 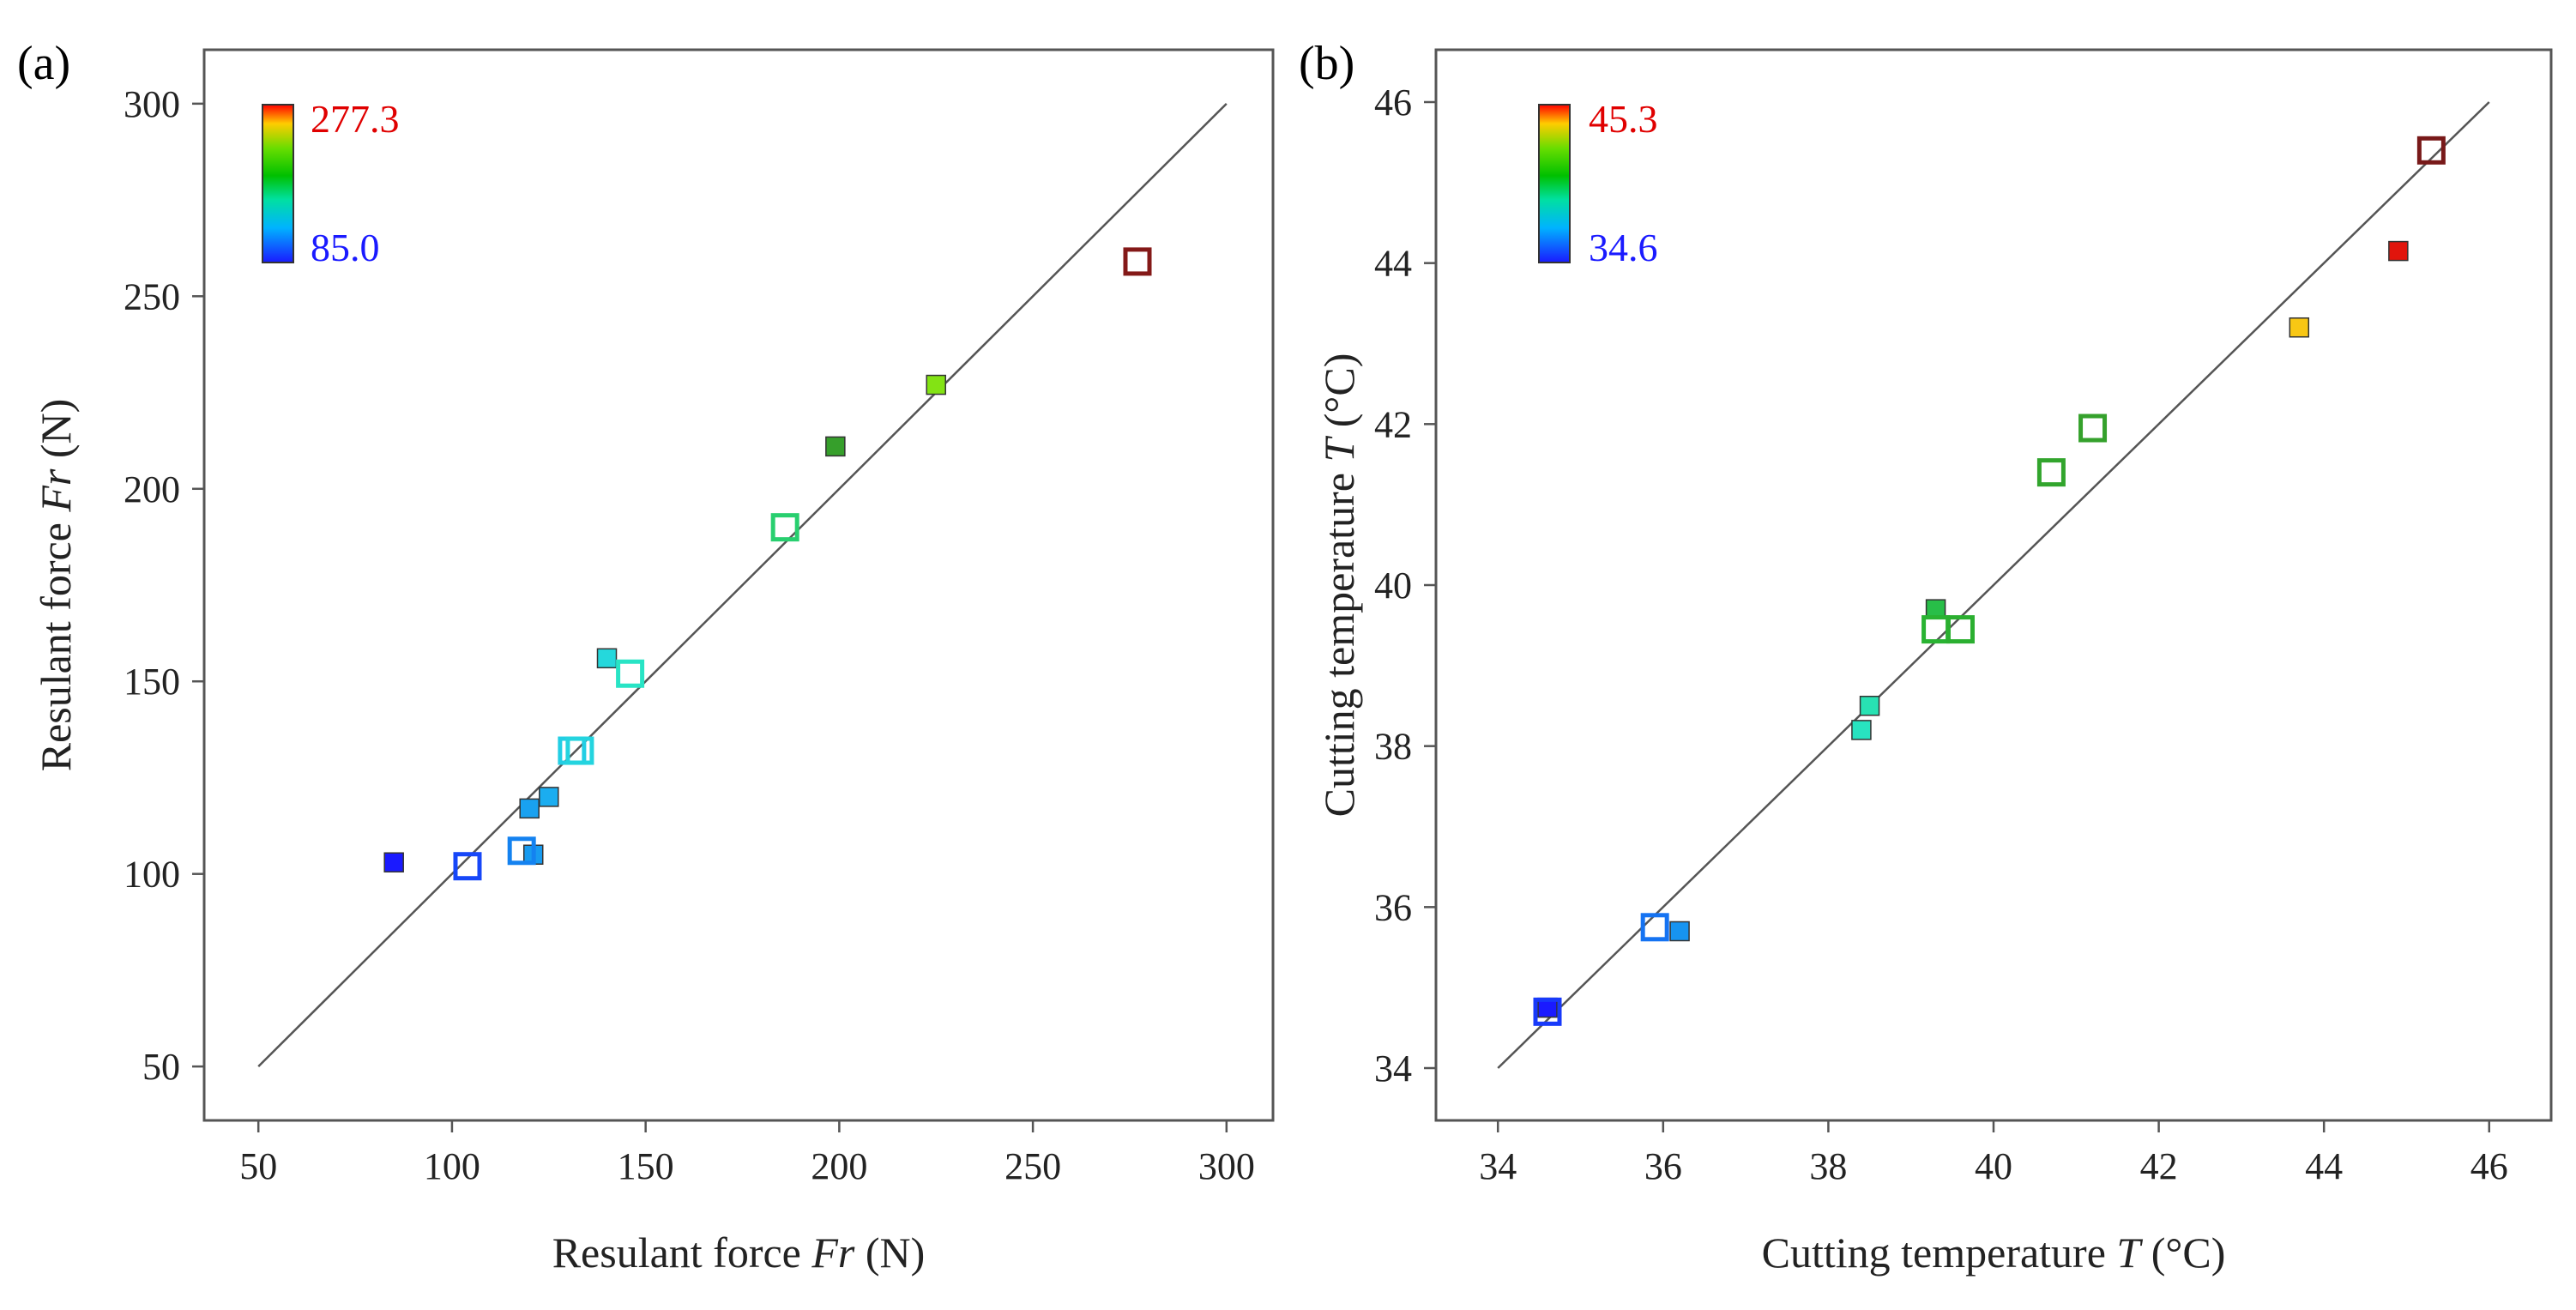 I want to click on panel-a-y-tick-label: 100, so click(x=152, y=875).